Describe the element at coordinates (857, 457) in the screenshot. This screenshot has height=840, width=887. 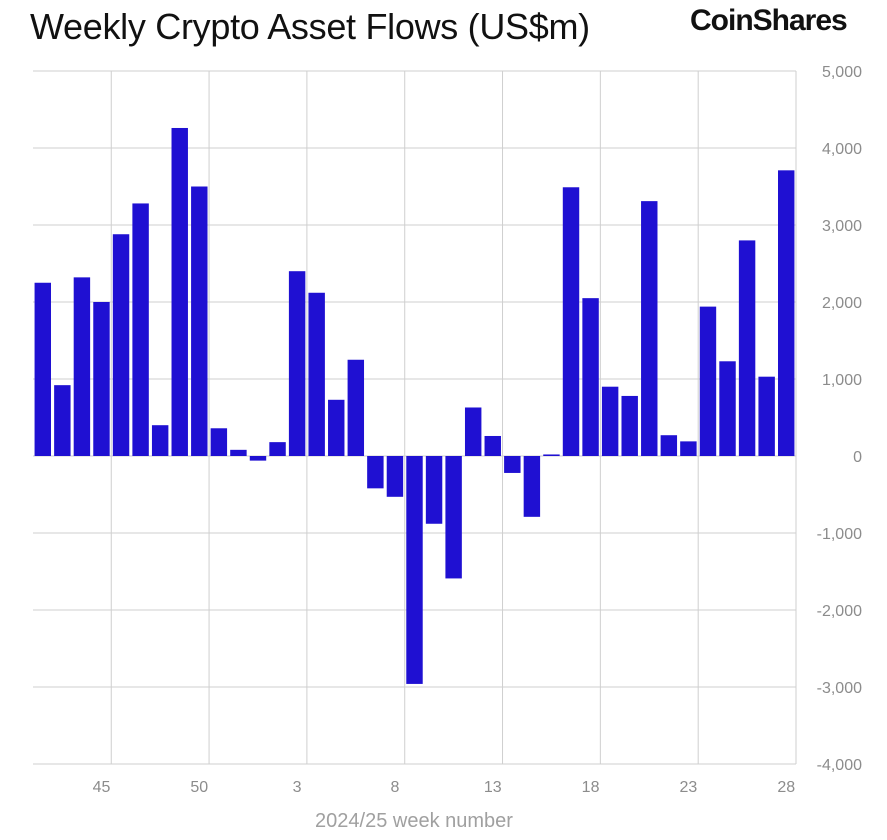
I see `y-tick-label: 0` at that location.